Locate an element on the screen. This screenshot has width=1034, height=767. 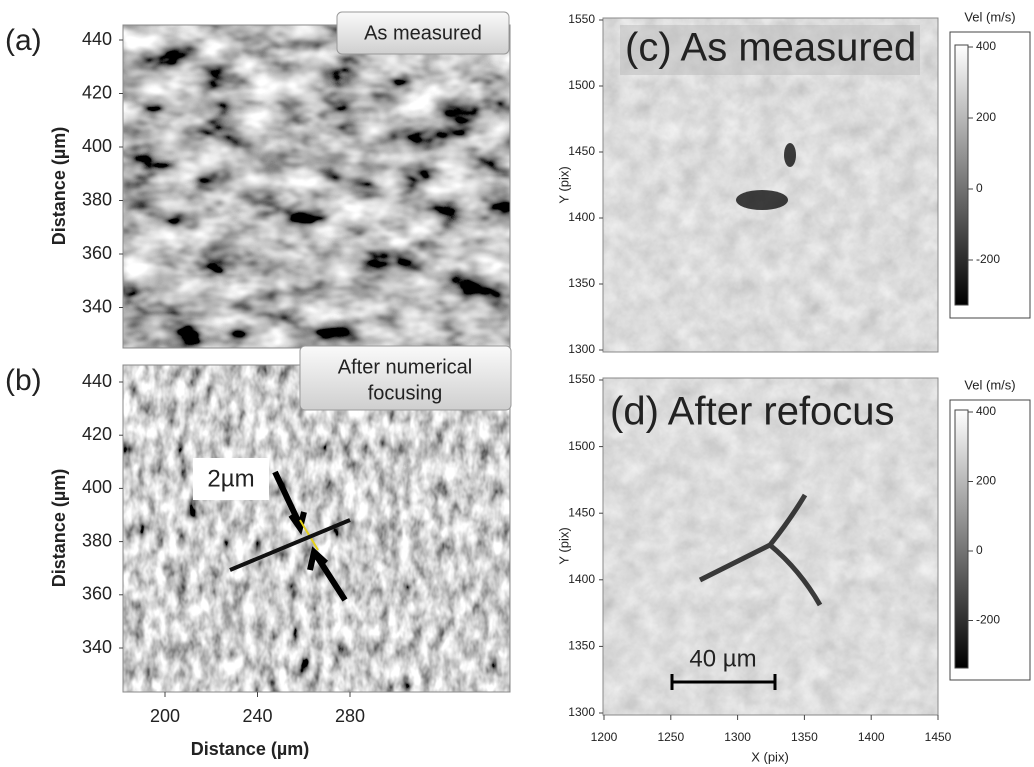
x-tick-label: 1400 is located at coordinates (871, 737).